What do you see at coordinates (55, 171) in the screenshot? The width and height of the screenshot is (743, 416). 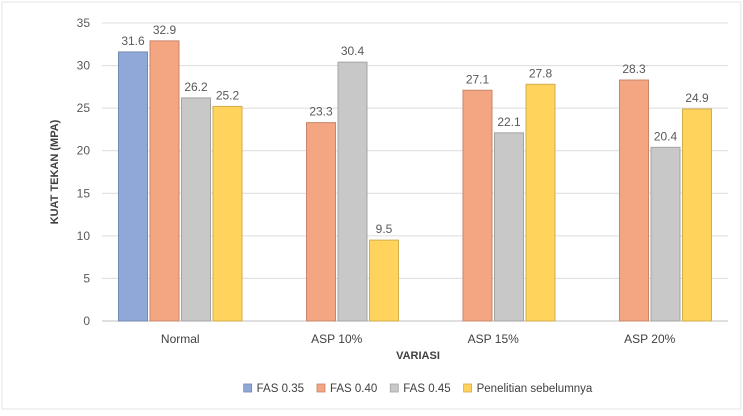 I see `y-axis-title: KUAT TEKAN (MPA)` at bounding box center [55, 171].